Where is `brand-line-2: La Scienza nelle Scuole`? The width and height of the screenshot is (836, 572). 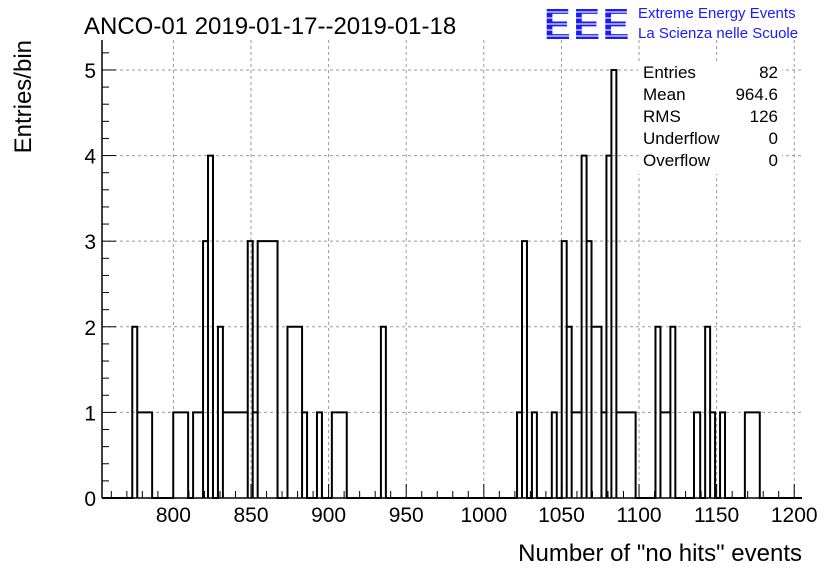 brand-line-2: La Scienza nelle Scuole is located at coordinates (718, 33).